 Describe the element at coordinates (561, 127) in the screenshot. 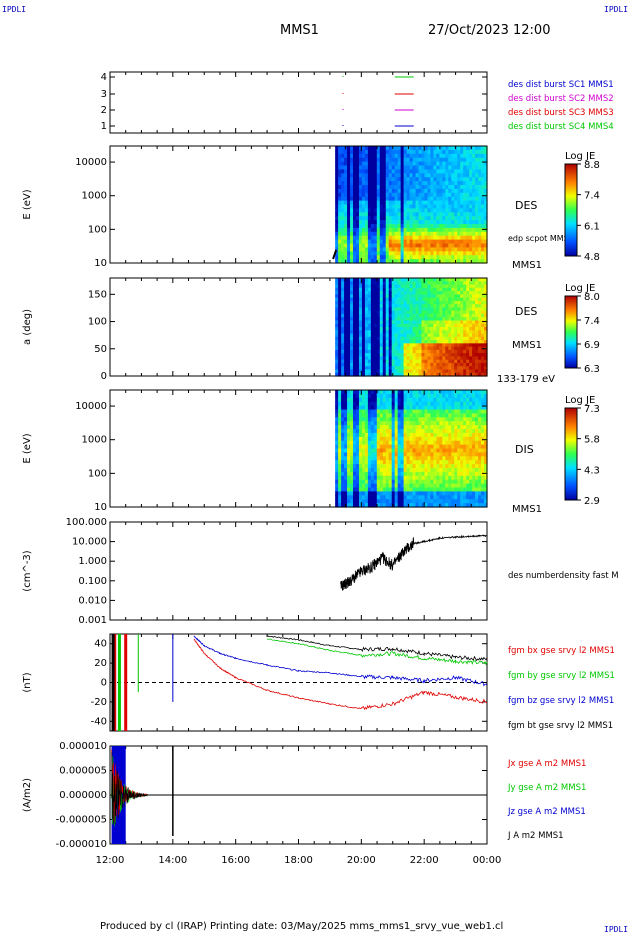

I see `burst-legend-4: des dist burst SC4 MMS4` at that location.